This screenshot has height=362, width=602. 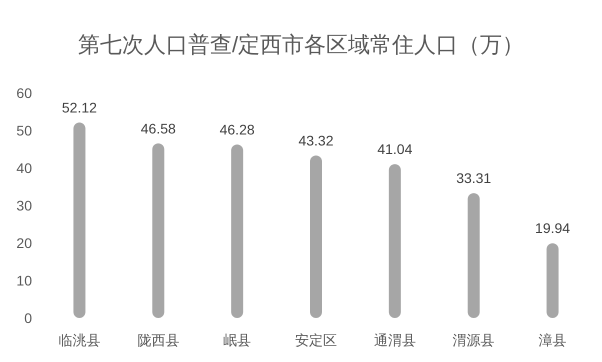 What do you see at coordinates (158, 128) in the screenshot?
I see `data-label: 46.58` at bounding box center [158, 128].